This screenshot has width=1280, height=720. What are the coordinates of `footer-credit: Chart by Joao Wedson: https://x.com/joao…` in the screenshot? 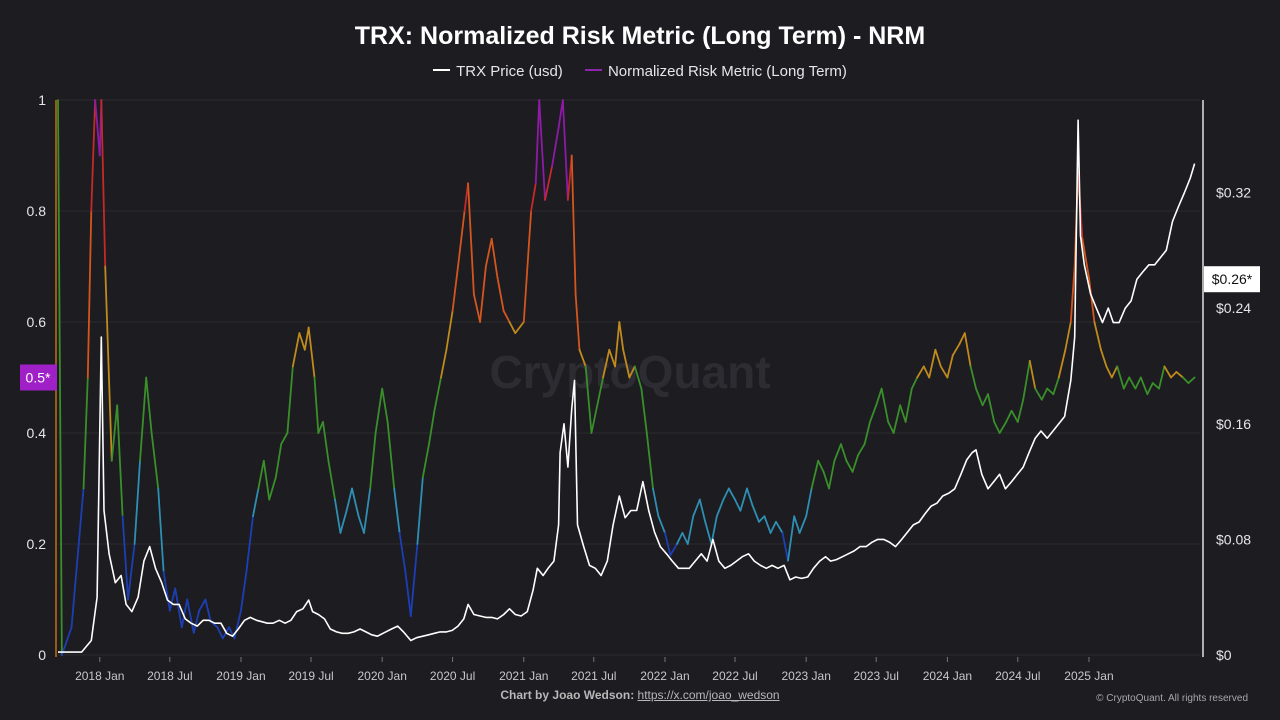 It's located at (640, 695).